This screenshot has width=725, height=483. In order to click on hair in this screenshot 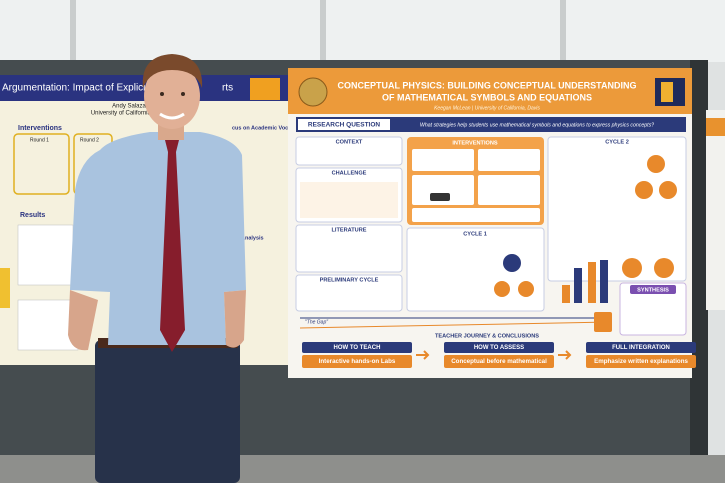, I will do `click(172, 71)`.